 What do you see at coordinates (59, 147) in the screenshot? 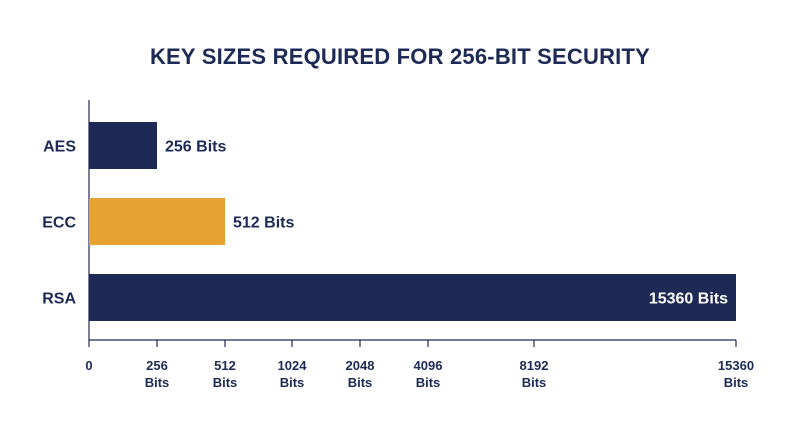
I see `category-label-aes: AES` at bounding box center [59, 147].